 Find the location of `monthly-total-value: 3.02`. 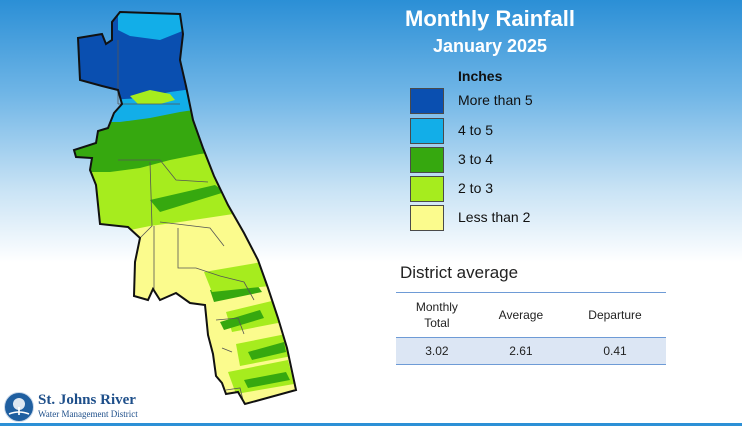

monthly-total-value: 3.02 is located at coordinates (437, 351).